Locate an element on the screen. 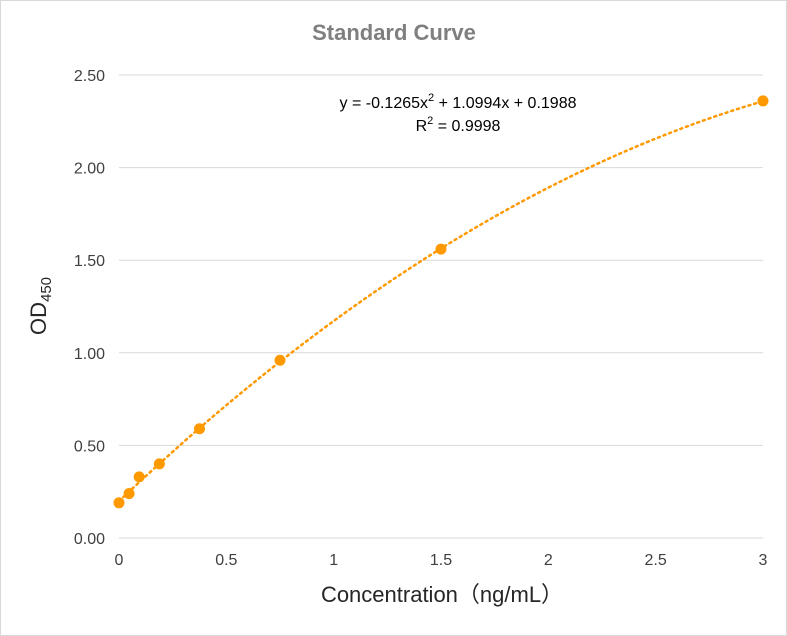 This screenshot has width=787, height=636. x-tick-label: 2 is located at coordinates (548, 560).